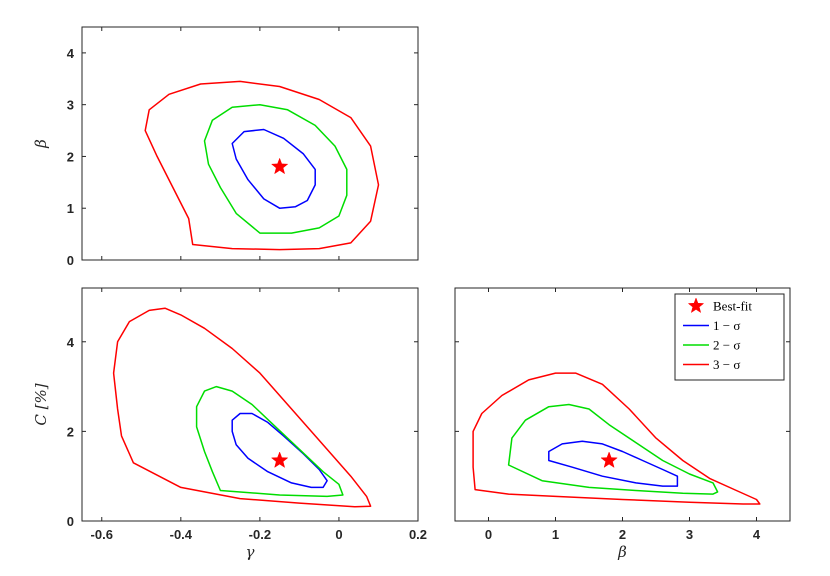 The height and width of the screenshot is (576, 830). What do you see at coordinates (102, 534) in the screenshot?
I see `x-tick-label: -0.6` at bounding box center [102, 534].